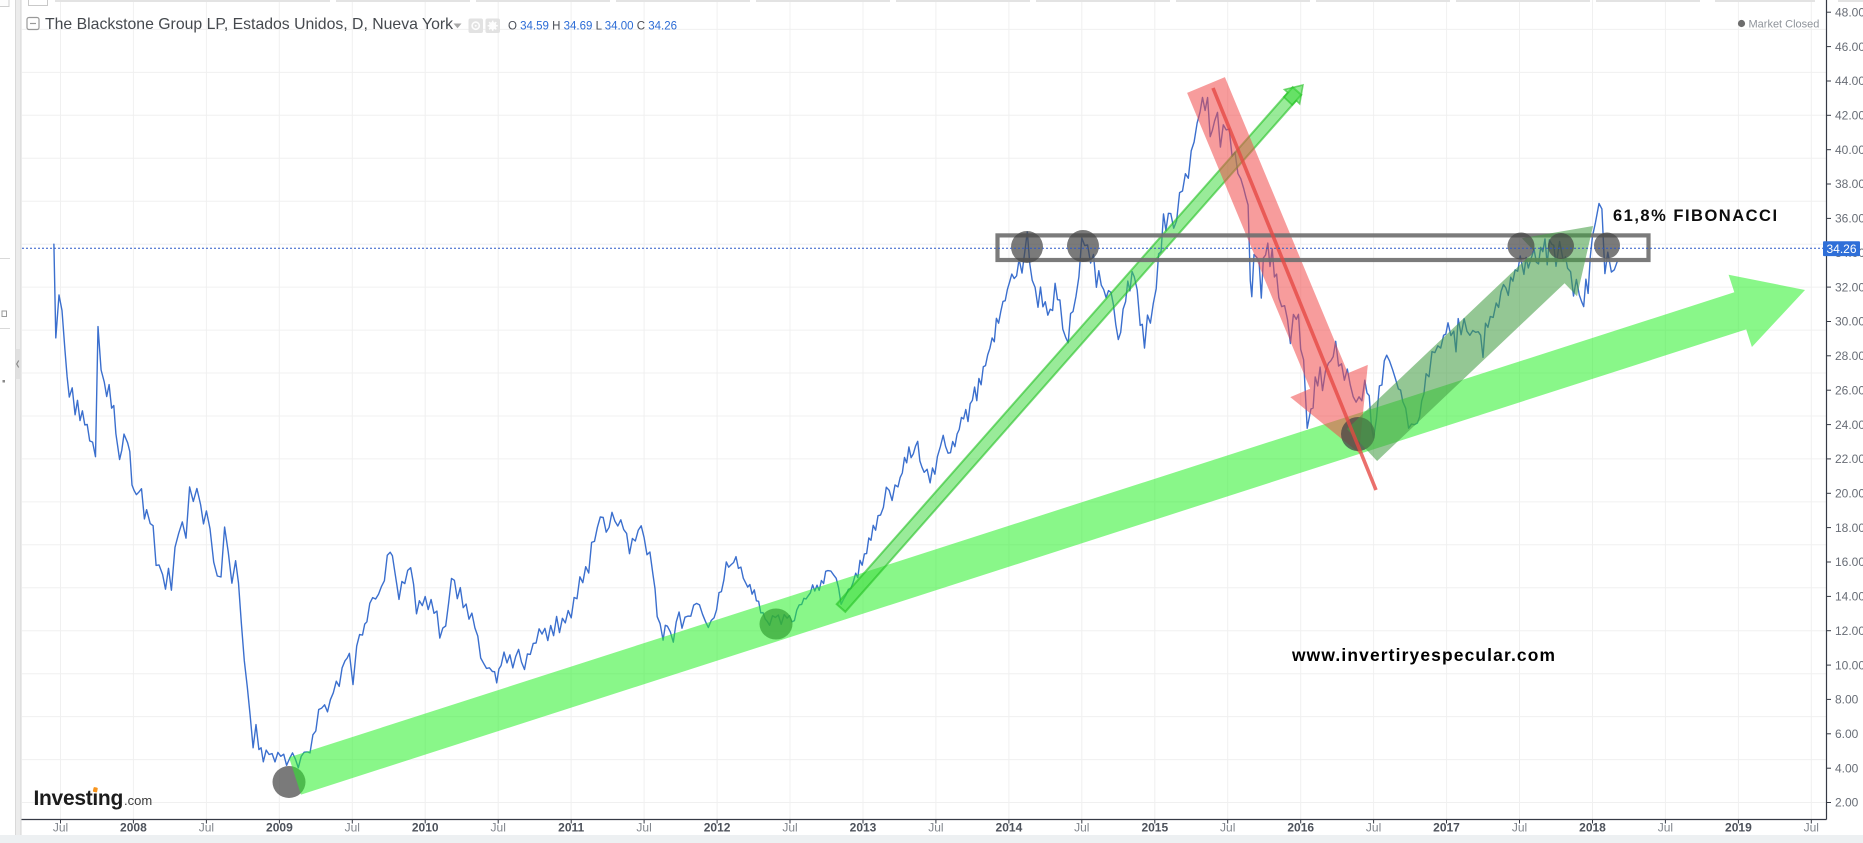 This screenshot has width=1863, height=843. I want to click on svg-text: 2008, so click(133, 828).